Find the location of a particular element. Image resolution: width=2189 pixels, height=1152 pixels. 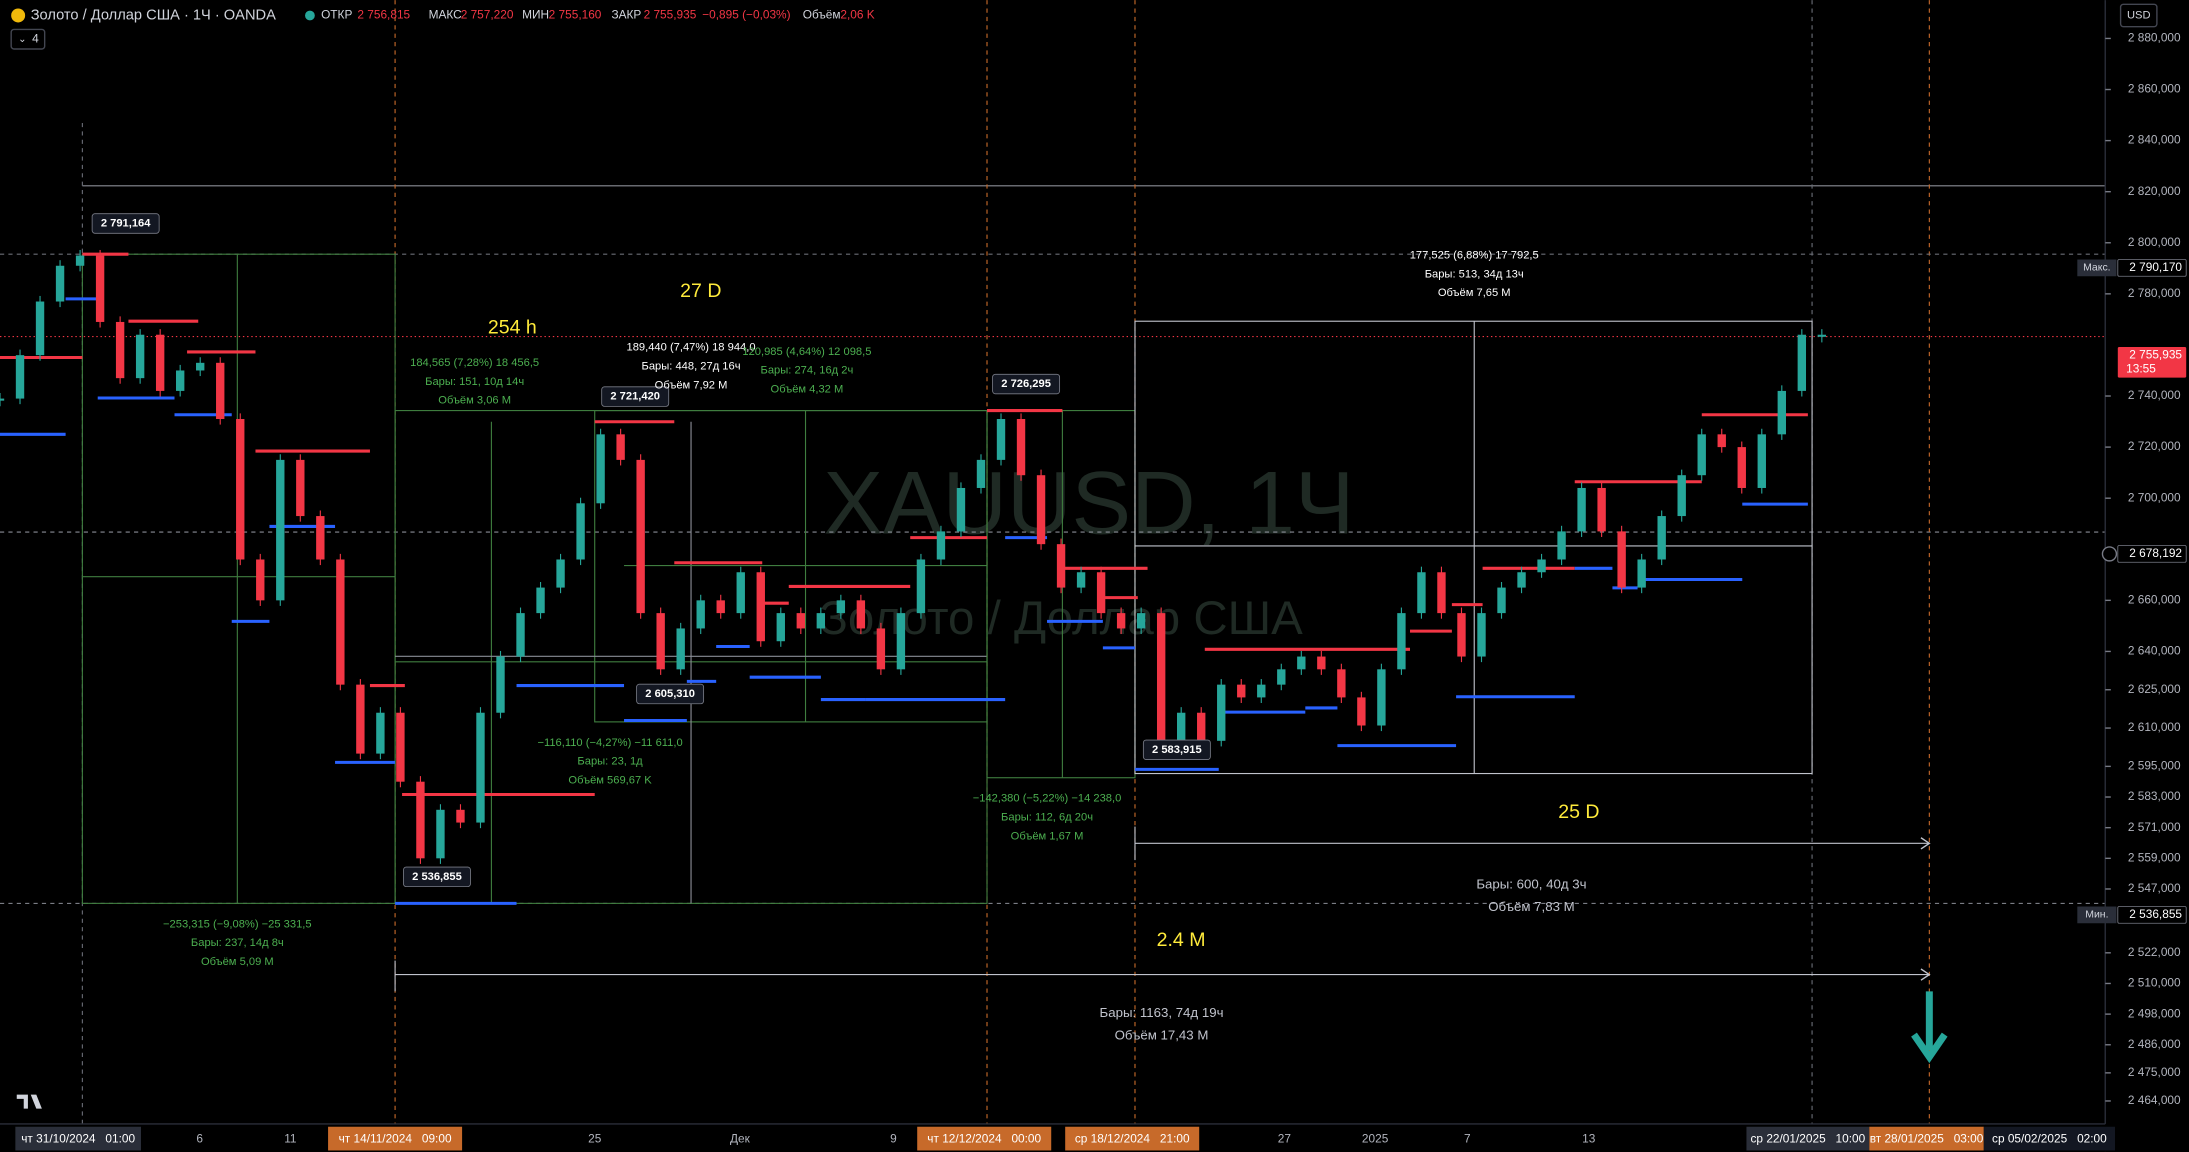

time-label: 6 is located at coordinates (199, 1138).